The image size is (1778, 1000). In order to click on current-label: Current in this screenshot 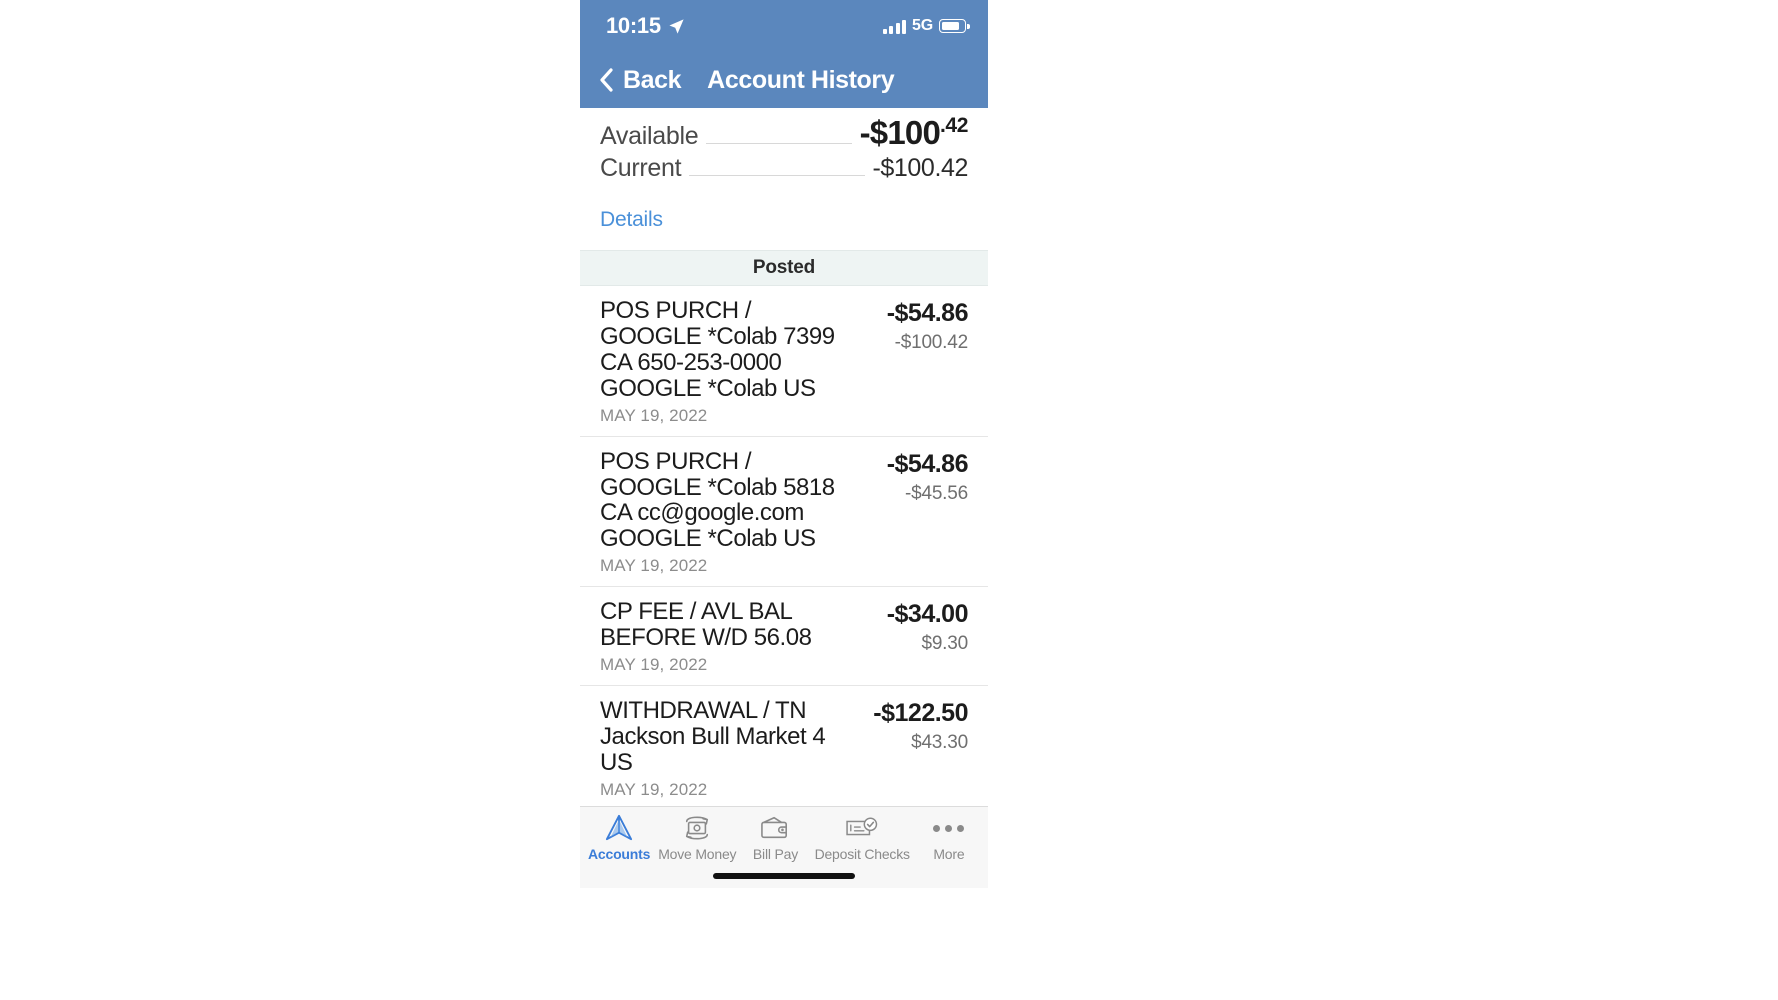, I will do `click(641, 168)`.